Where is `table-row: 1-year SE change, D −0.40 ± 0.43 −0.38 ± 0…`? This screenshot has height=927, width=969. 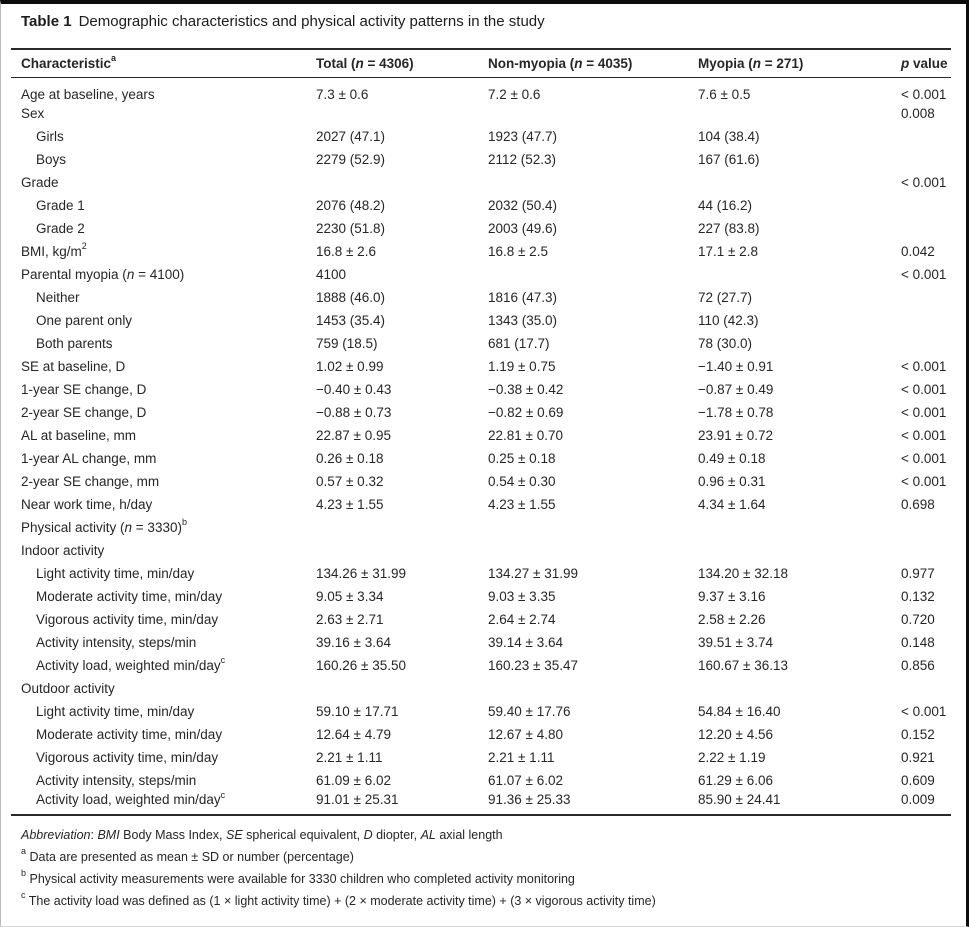
table-row: 1-year SE change, D −0.40 ± 0.43 −0.38 ± 0… is located at coordinates (481, 389).